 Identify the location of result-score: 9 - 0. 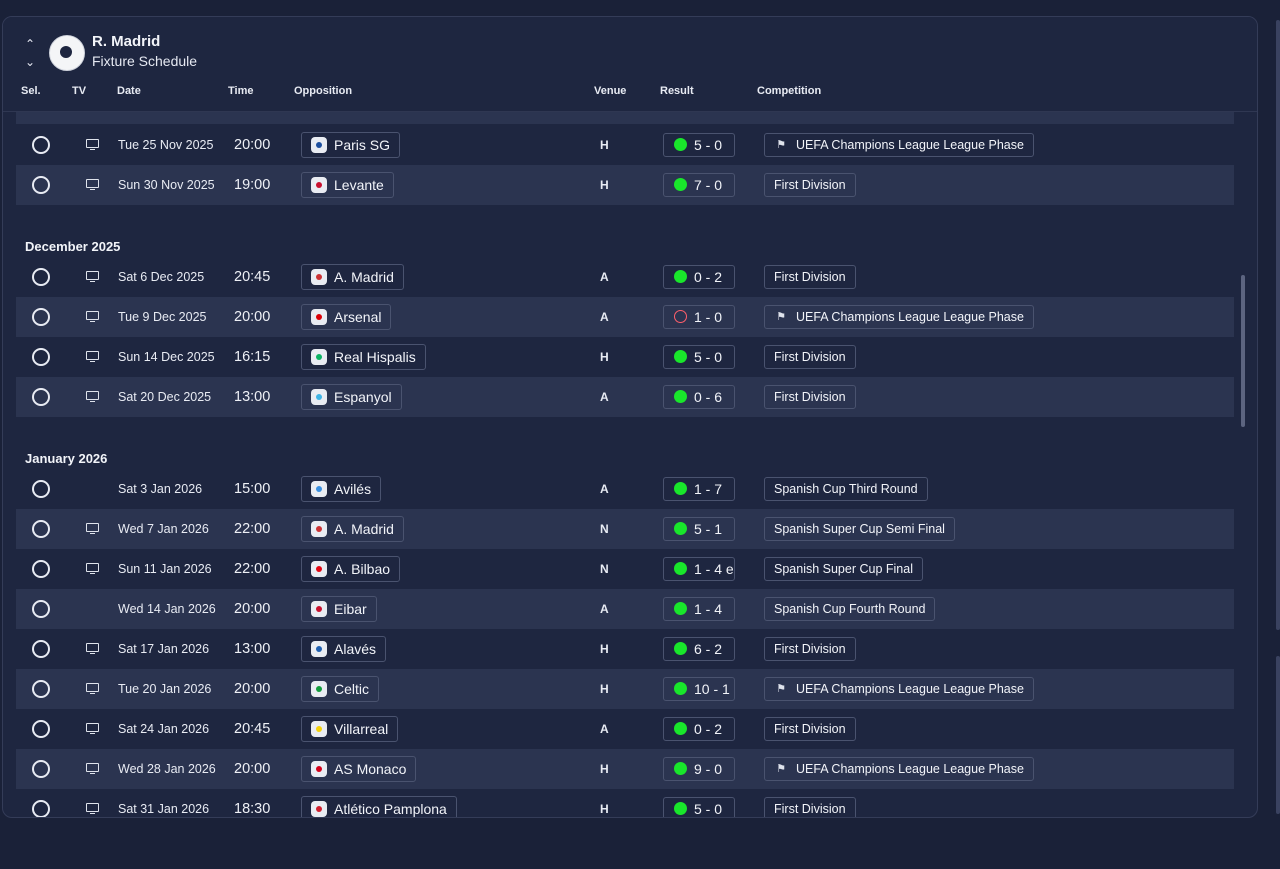
(708, 769).